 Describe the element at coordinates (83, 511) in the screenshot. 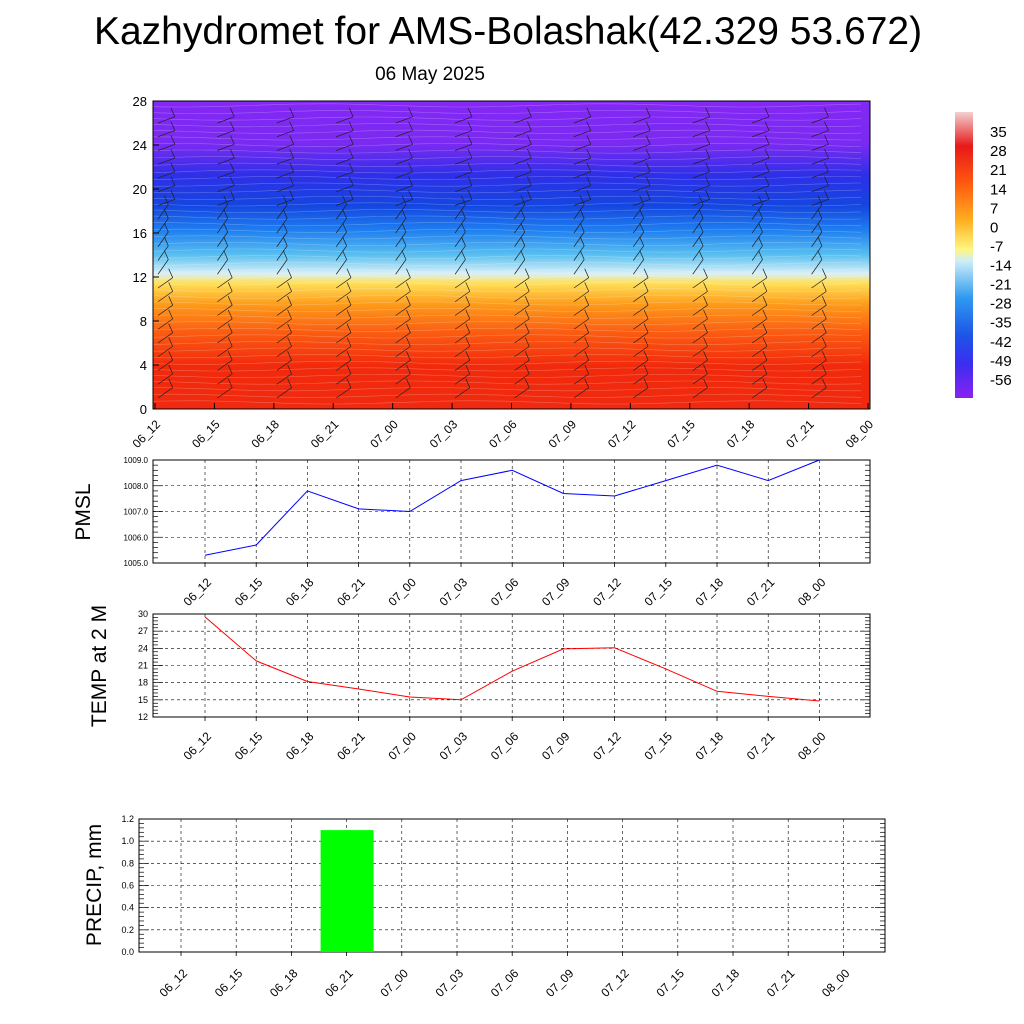

I see `pmsl-ylabel: PMSL` at that location.